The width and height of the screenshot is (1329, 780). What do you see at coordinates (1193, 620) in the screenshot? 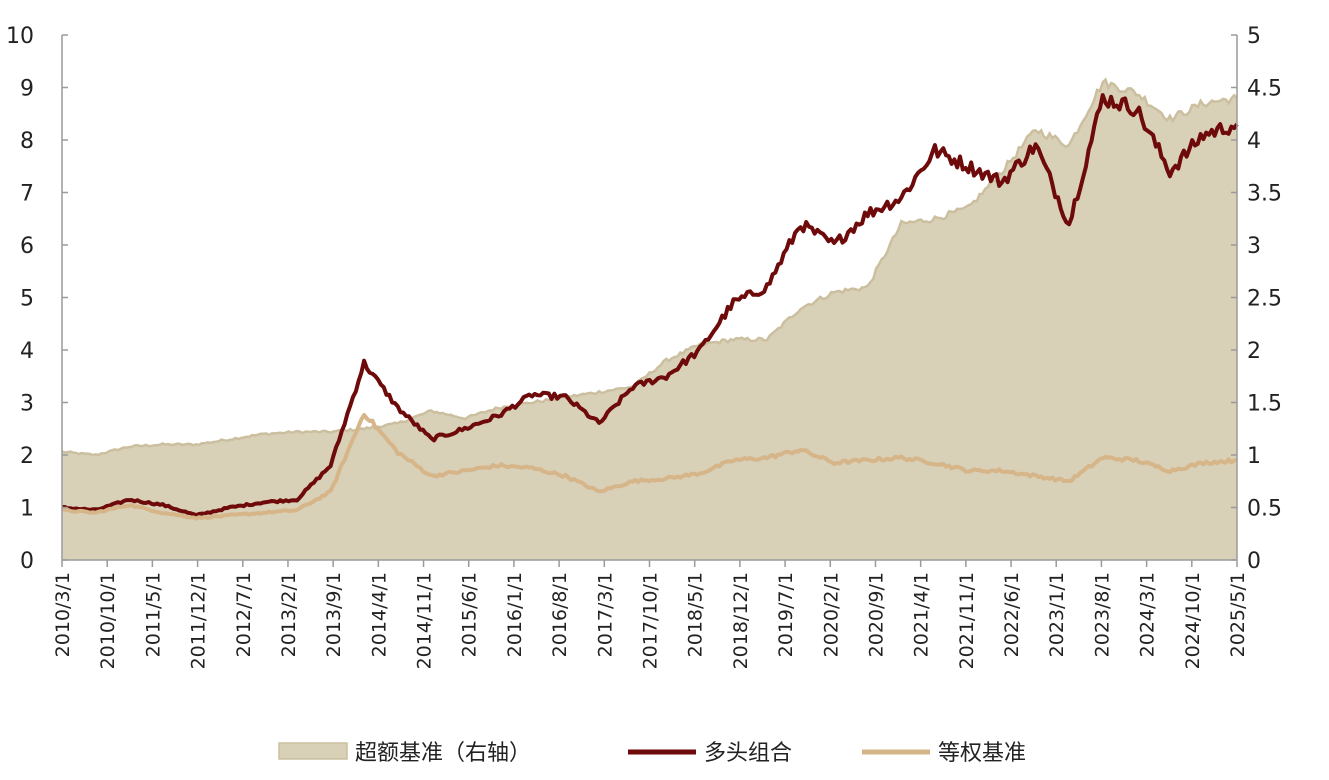
I see `x-tick-label: 2024/10/1` at bounding box center [1193, 620].